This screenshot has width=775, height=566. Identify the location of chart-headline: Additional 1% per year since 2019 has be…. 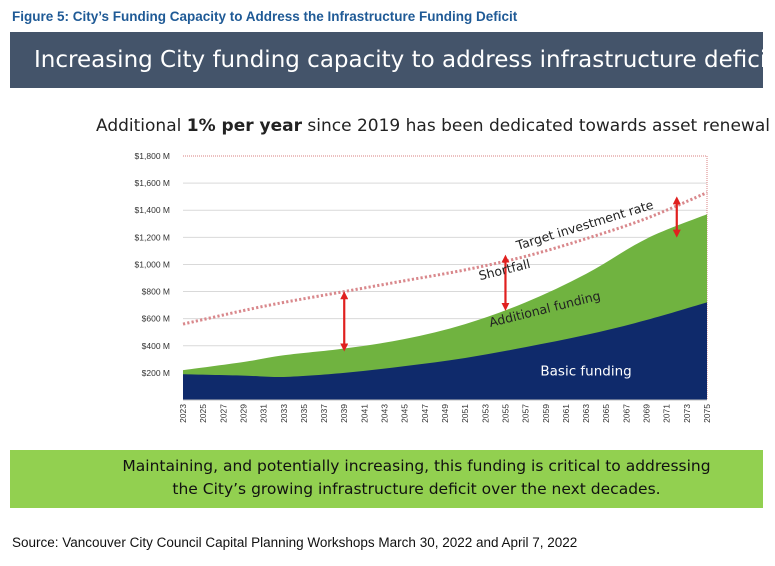
(433, 126).